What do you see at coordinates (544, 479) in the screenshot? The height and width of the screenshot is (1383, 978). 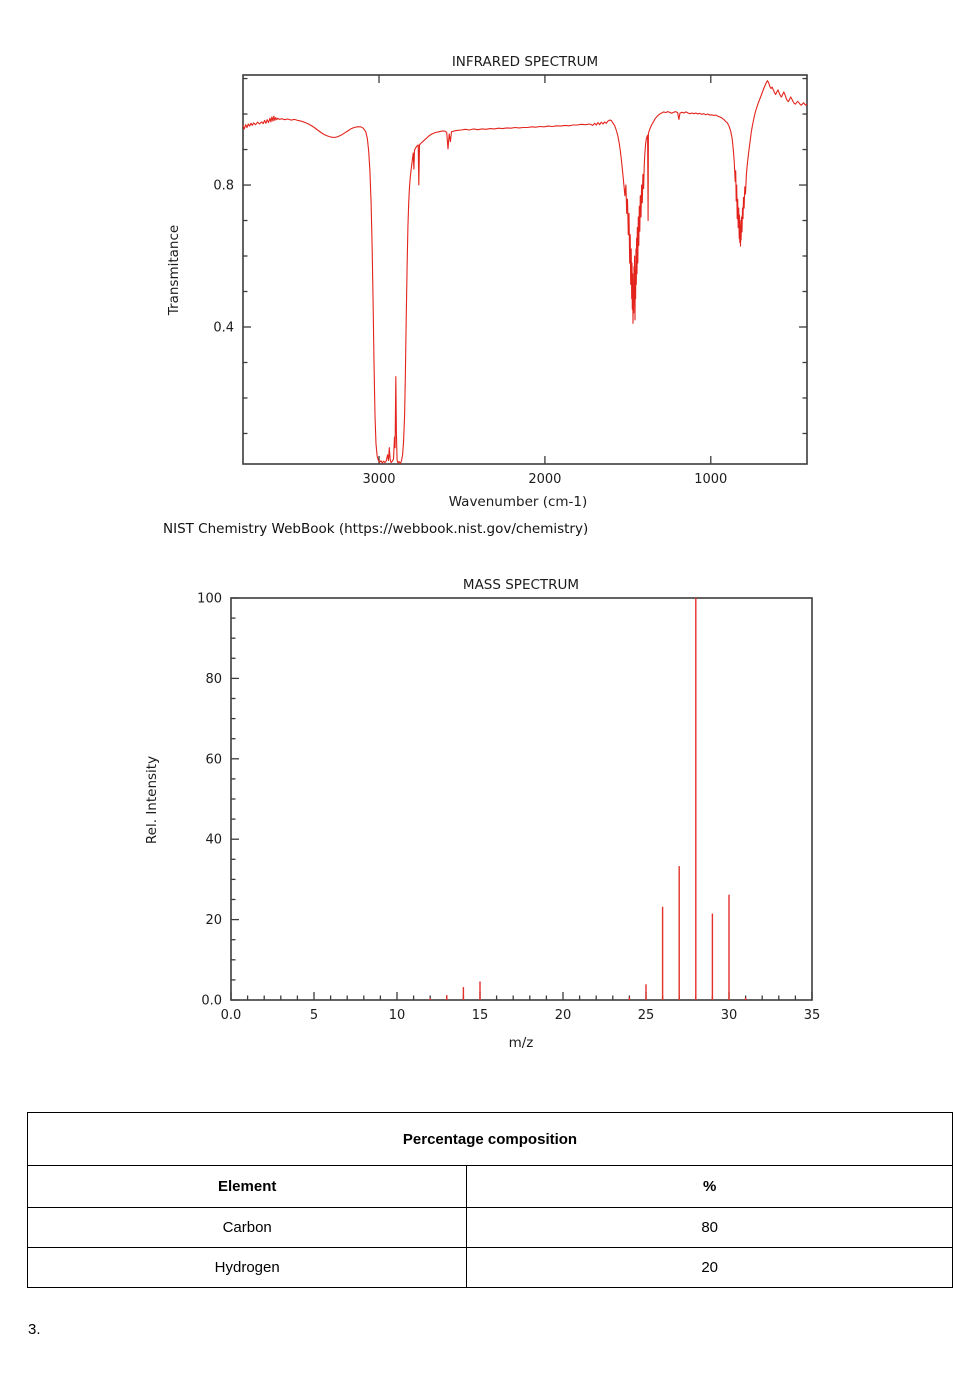 I see `svg-text: 2000` at bounding box center [544, 479].